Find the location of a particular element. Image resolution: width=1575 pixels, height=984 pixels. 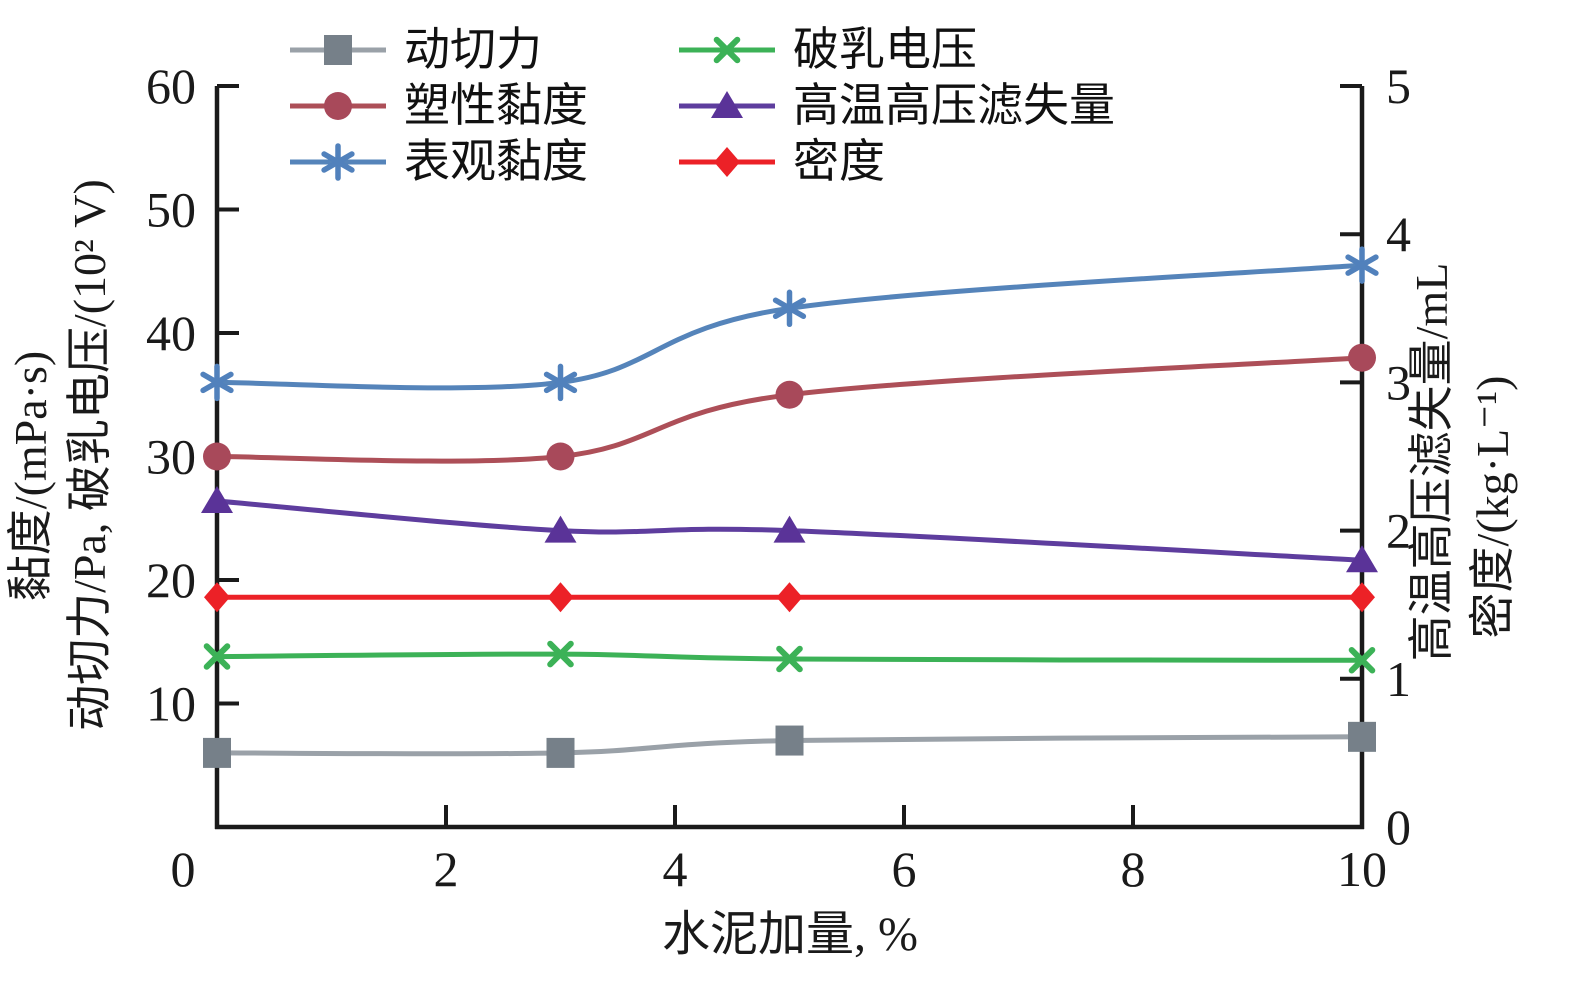

series-plastic-viscosity is located at coordinates (789, 407).